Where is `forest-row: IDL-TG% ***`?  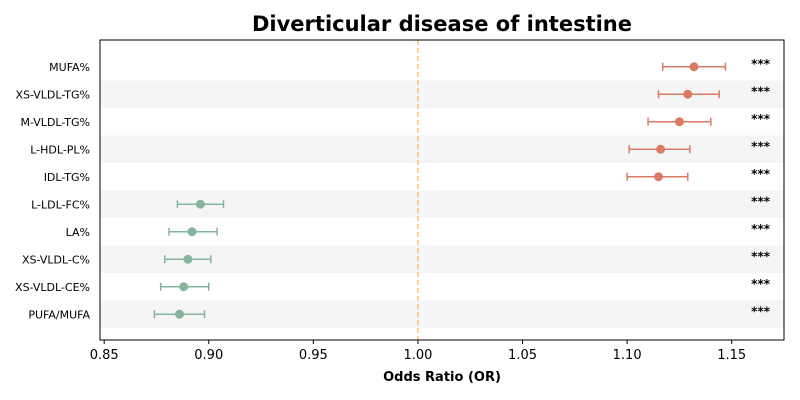
forest-row: IDL-TG% *** is located at coordinates (407, 175).